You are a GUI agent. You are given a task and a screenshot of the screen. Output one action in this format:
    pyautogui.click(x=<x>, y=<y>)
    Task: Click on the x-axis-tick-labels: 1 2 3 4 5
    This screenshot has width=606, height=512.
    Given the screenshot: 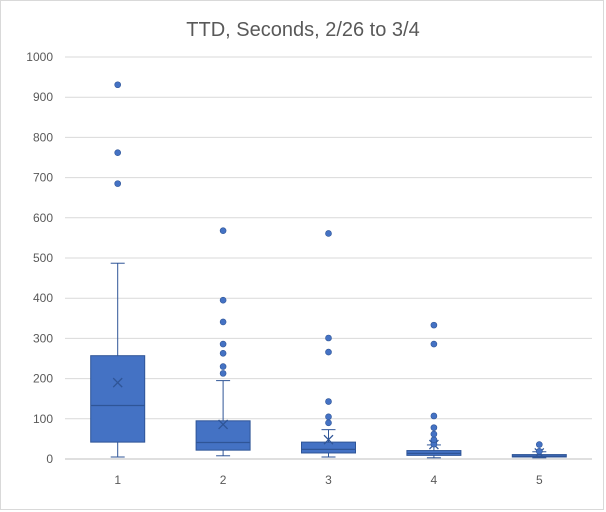 What is the action you would take?
    pyautogui.click(x=328, y=480)
    